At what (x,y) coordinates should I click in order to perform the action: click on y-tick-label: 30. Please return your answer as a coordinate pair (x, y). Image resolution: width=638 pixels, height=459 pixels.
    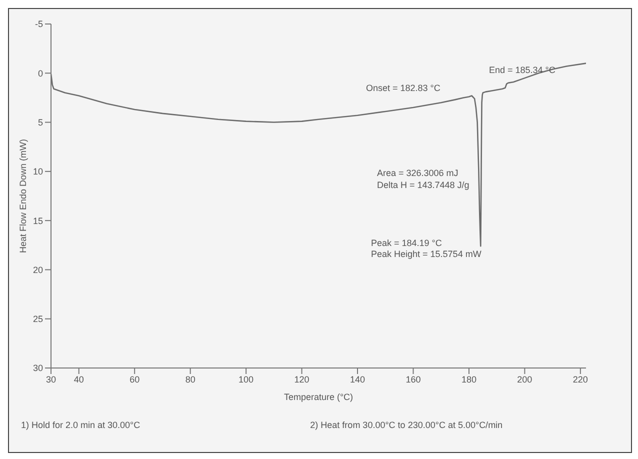
    Looking at the image, I should click on (37, 368).